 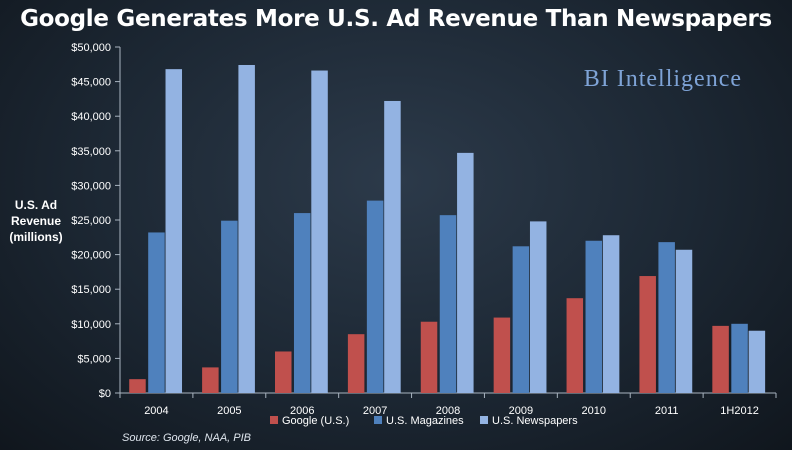 What do you see at coordinates (187, 438) in the screenshot?
I see `source-note: Source: Google, NAA, PIB` at bounding box center [187, 438].